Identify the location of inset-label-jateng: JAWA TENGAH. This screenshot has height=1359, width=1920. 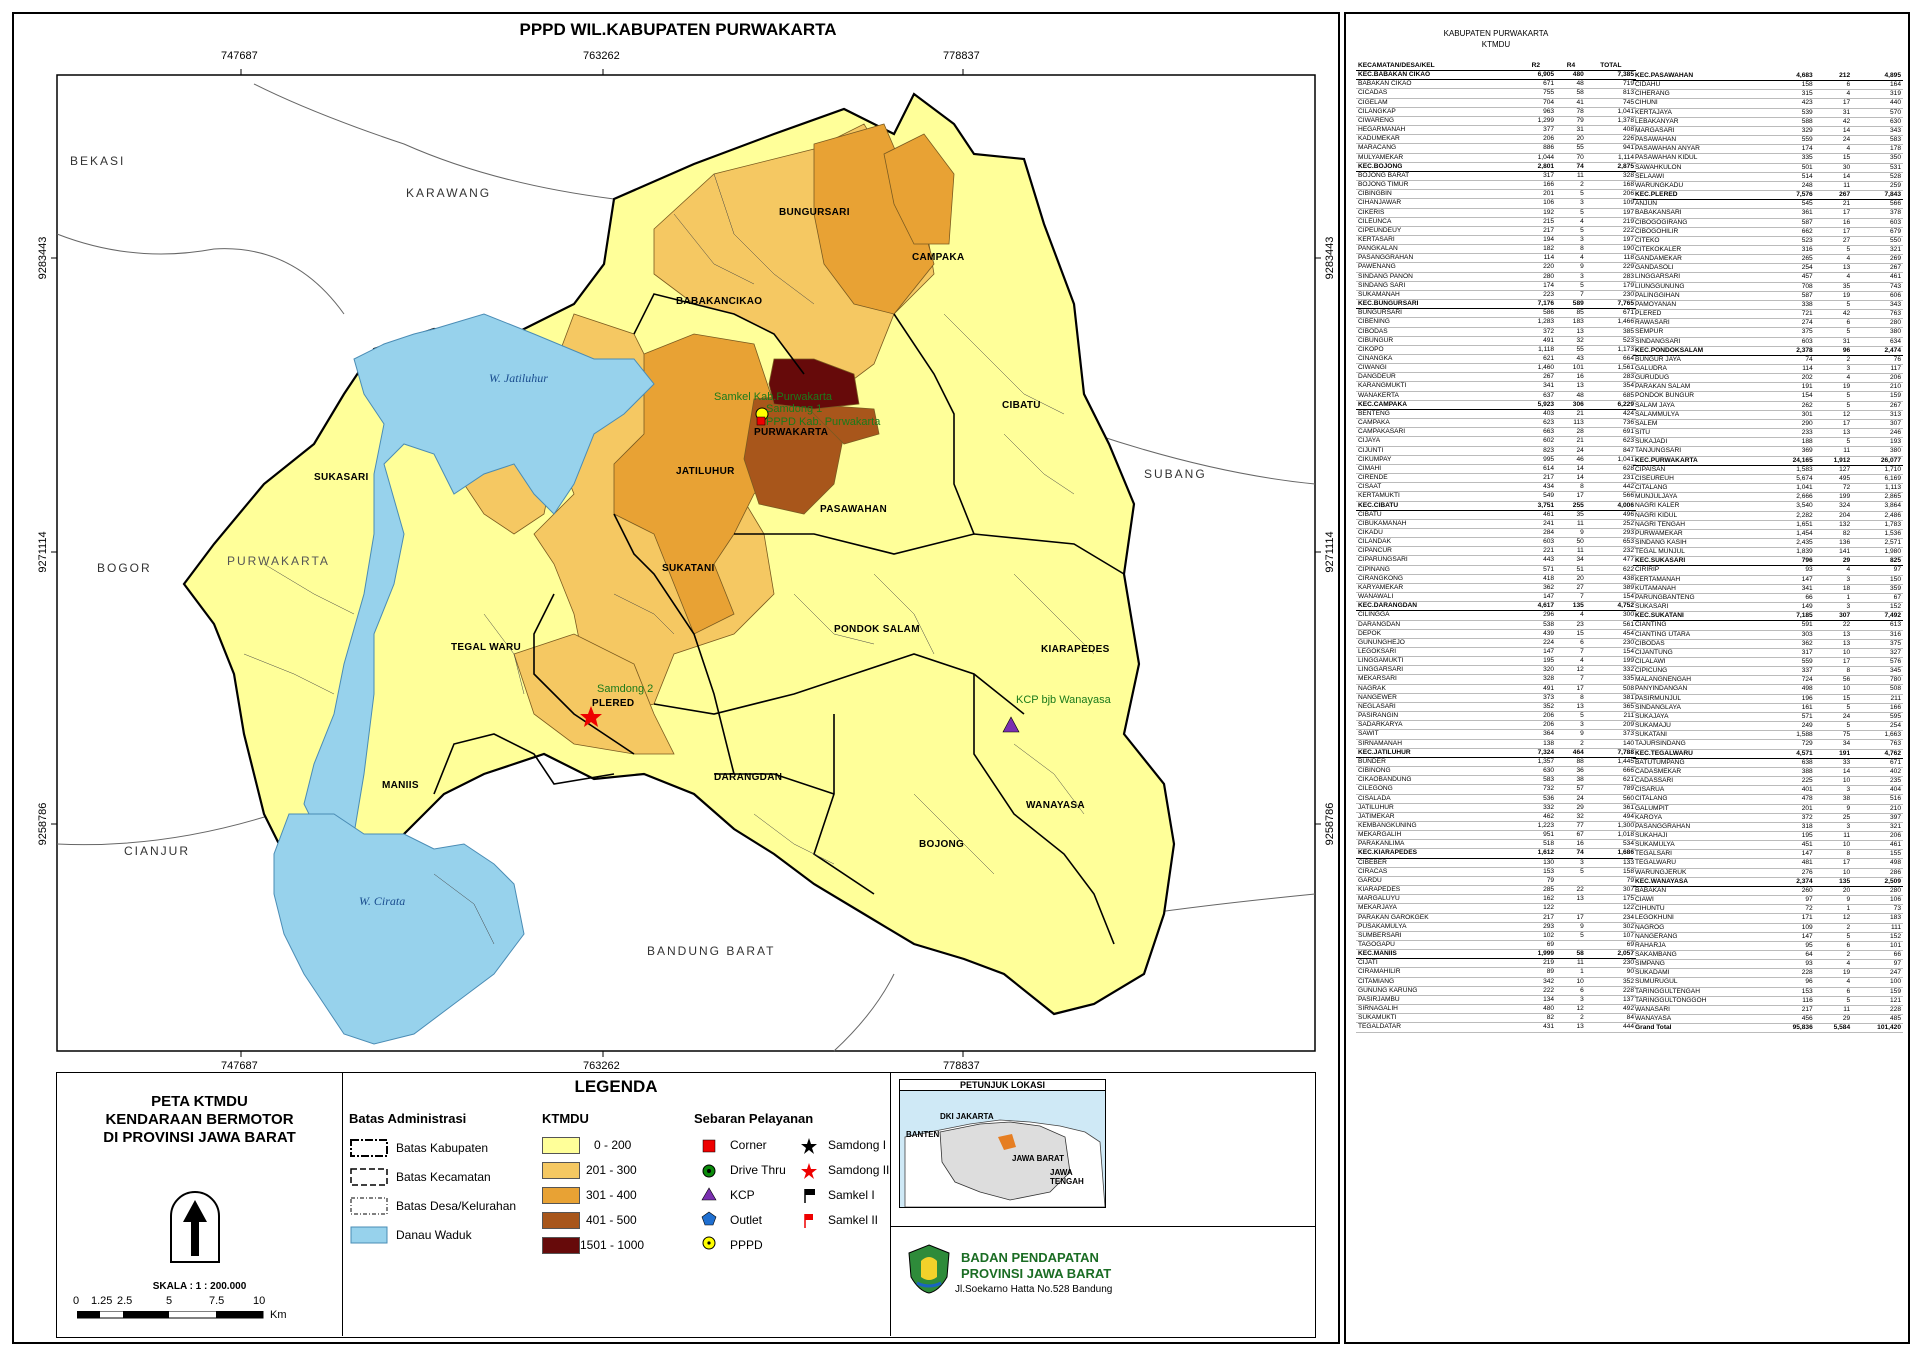
(1067, 1177).